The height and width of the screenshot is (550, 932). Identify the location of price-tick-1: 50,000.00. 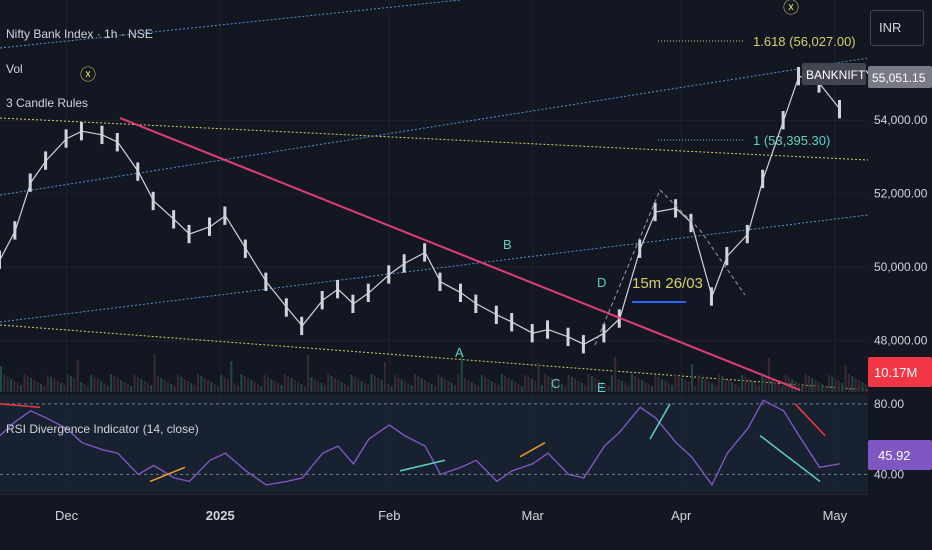
(901, 267).